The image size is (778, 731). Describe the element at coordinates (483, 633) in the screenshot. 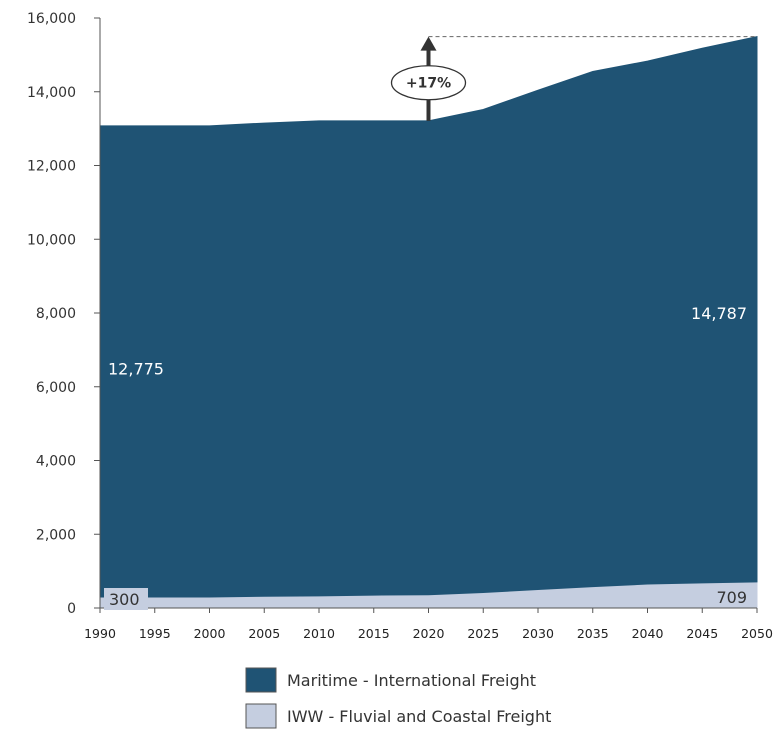

I see `x-tick-label: 2025` at that location.